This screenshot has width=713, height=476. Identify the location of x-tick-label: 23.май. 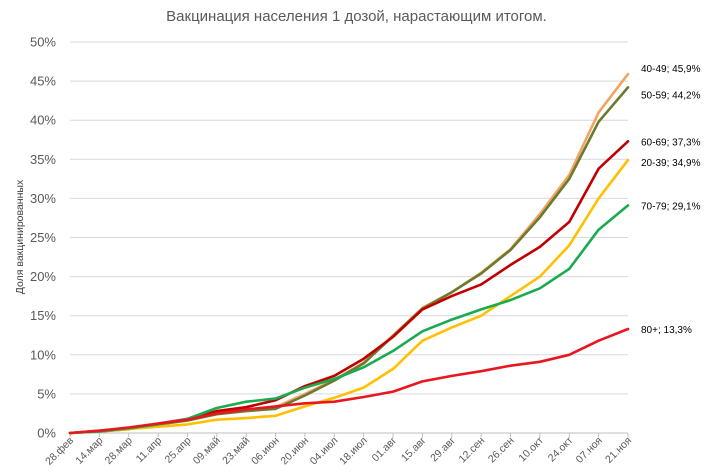
(236, 451).